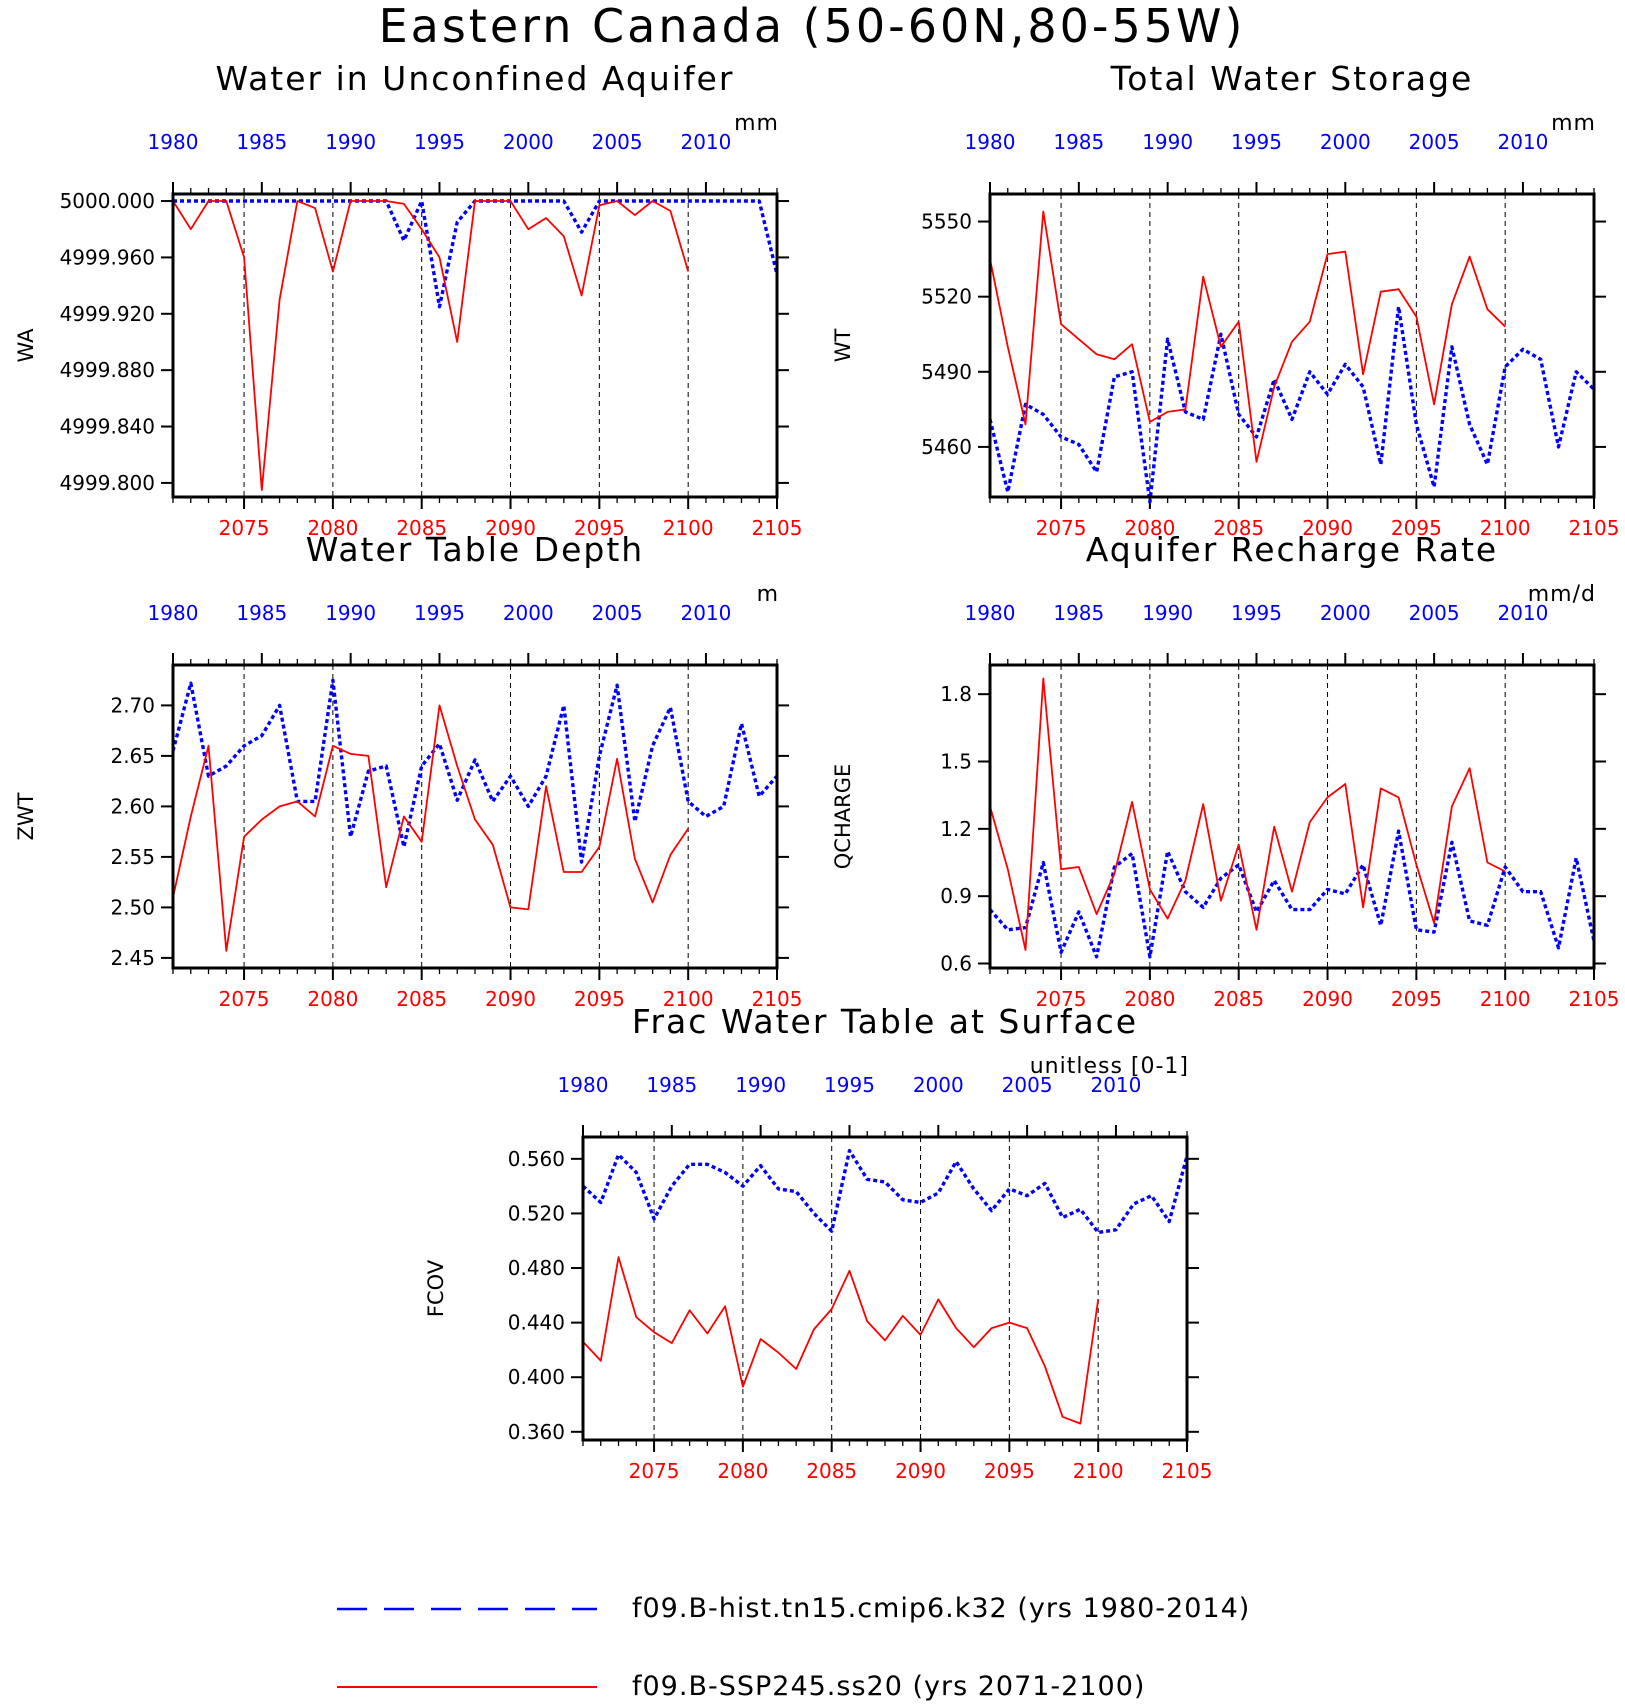 This screenshot has height=1704, width=1625. Describe the element at coordinates (768, 594) in the screenshot. I see `water-table-depth-units: m` at that location.